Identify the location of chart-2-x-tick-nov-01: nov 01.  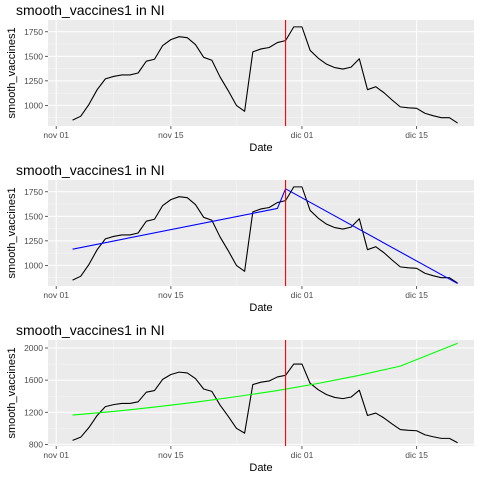
(56, 295).